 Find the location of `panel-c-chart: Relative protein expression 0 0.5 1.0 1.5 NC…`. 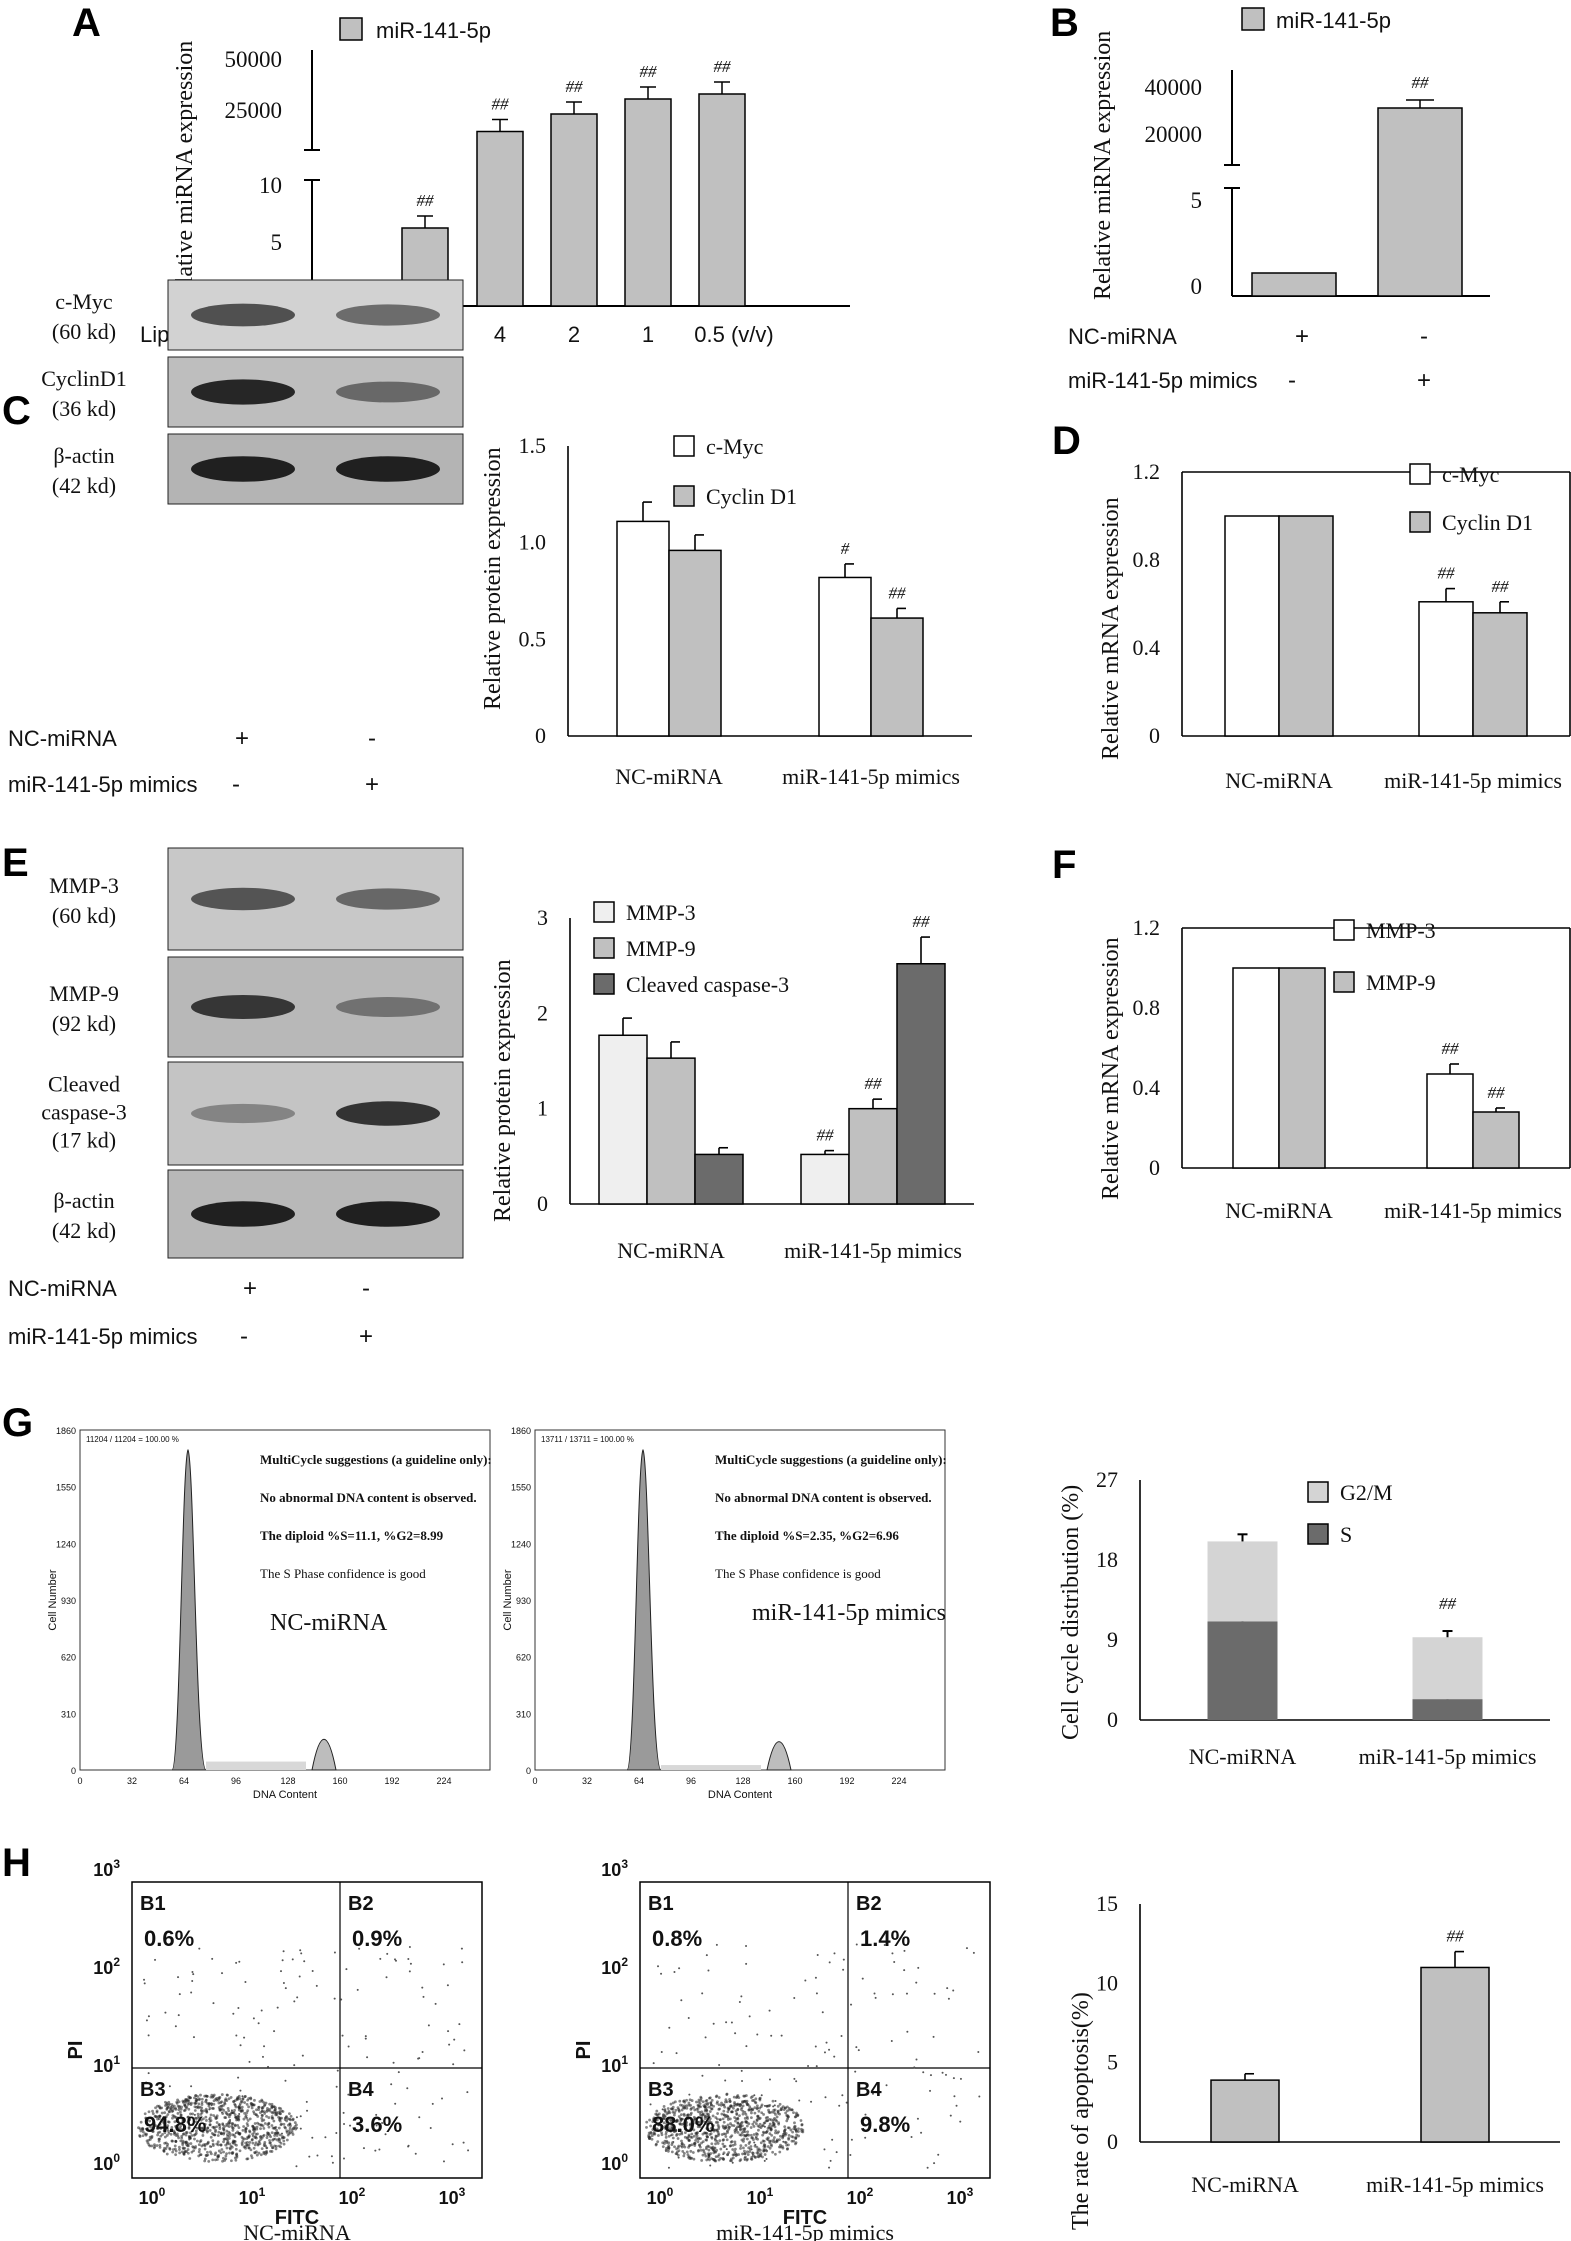

panel-c-chart: Relative protein expression 0 0.5 1.0 1.5 NC… is located at coordinates (726, 611).